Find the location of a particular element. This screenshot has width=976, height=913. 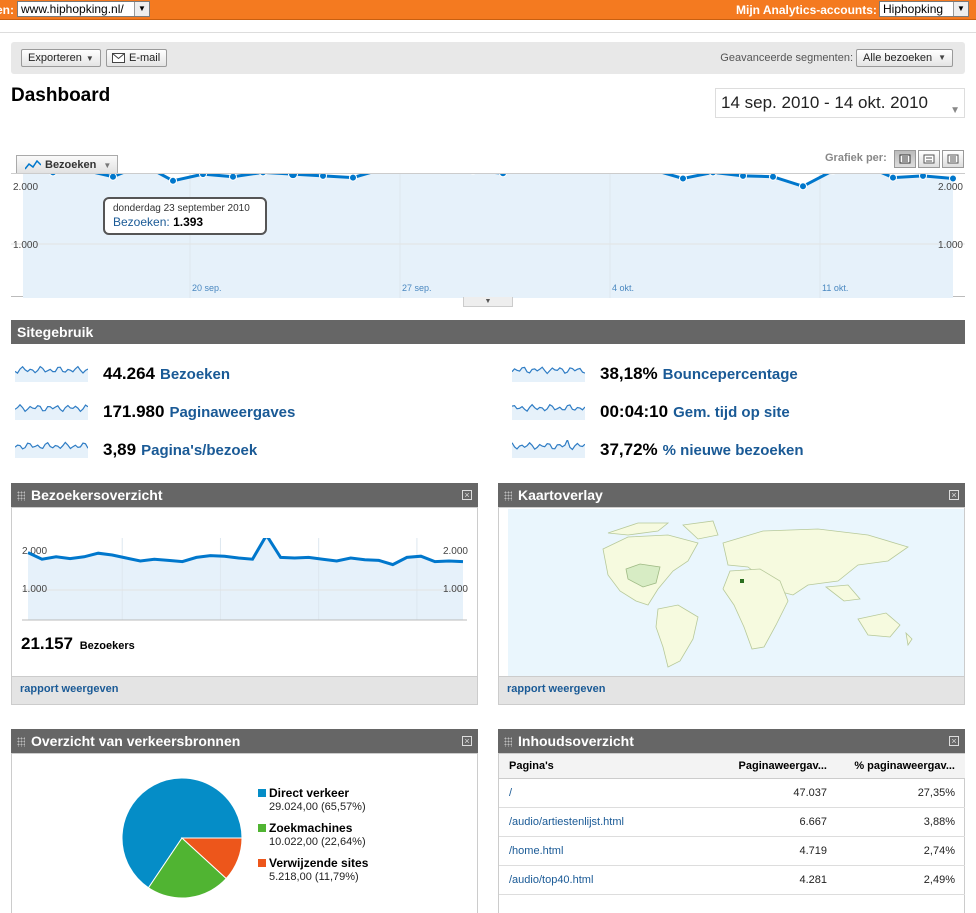

site-usage-text: 3,89 Pagina's/bezoek is located at coordinates (180, 450).